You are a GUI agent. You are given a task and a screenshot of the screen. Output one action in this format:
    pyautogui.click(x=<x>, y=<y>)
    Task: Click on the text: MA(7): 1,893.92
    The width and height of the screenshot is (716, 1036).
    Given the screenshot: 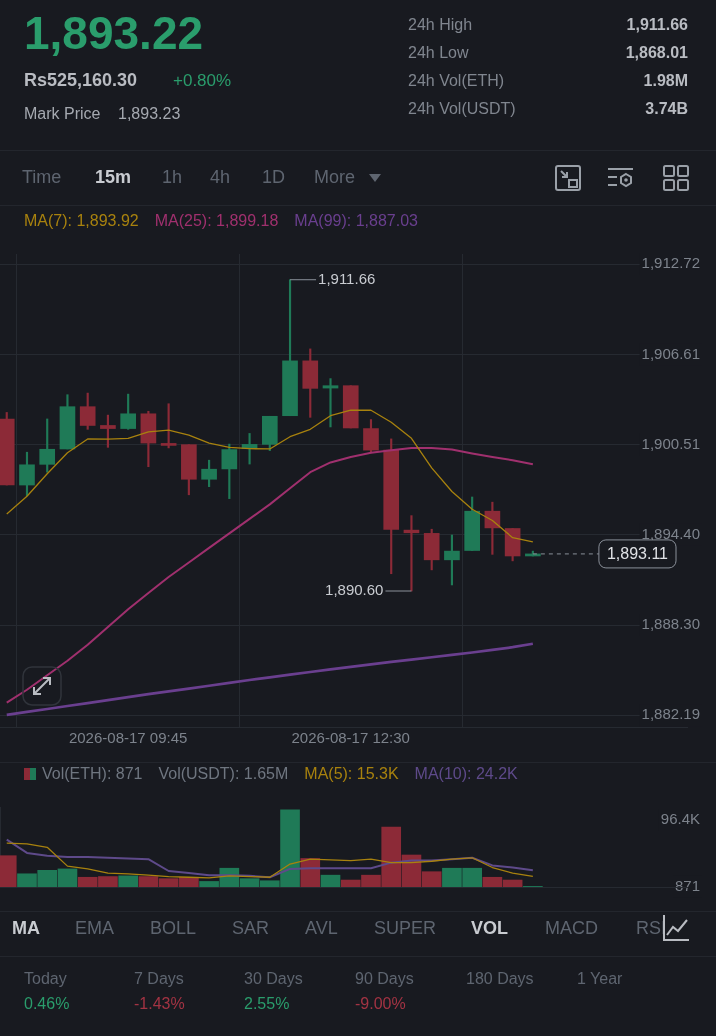 What is the action you would take?
    pyautogui.click(x=81, y=221)
    